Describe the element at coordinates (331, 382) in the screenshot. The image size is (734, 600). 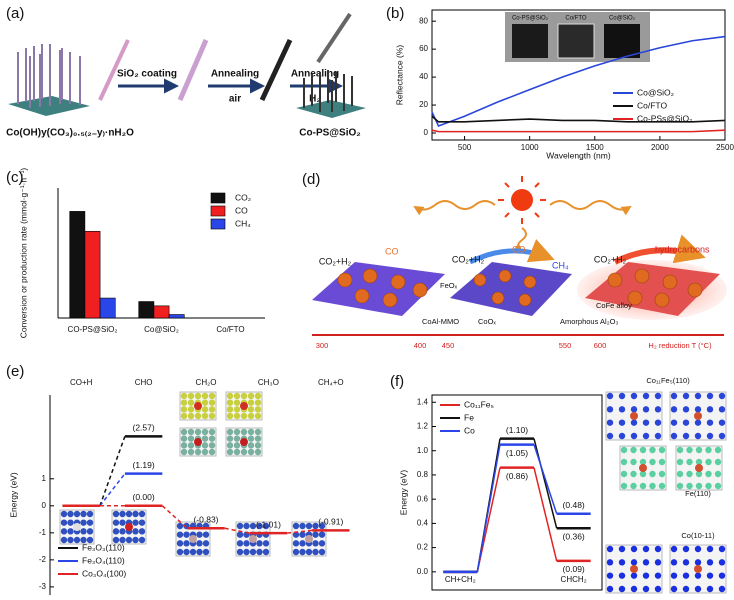
I see `category-label: CH₄+O` at that location.